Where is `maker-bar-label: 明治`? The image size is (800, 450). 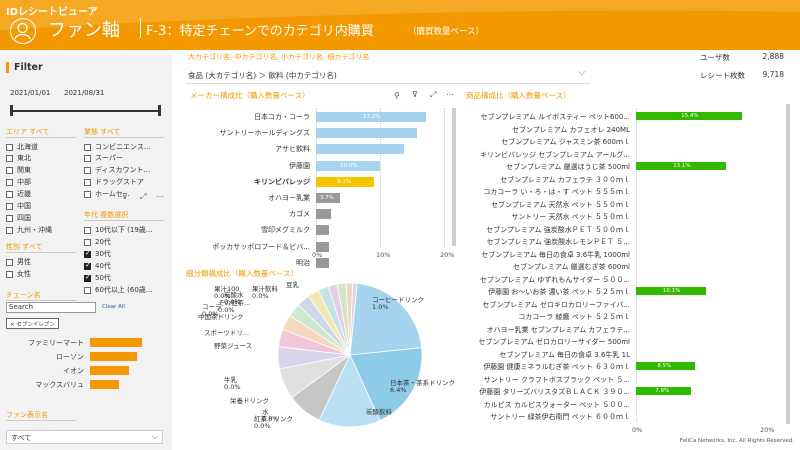
maker-bar-label: 明治 is located at coordinates (303, 262).